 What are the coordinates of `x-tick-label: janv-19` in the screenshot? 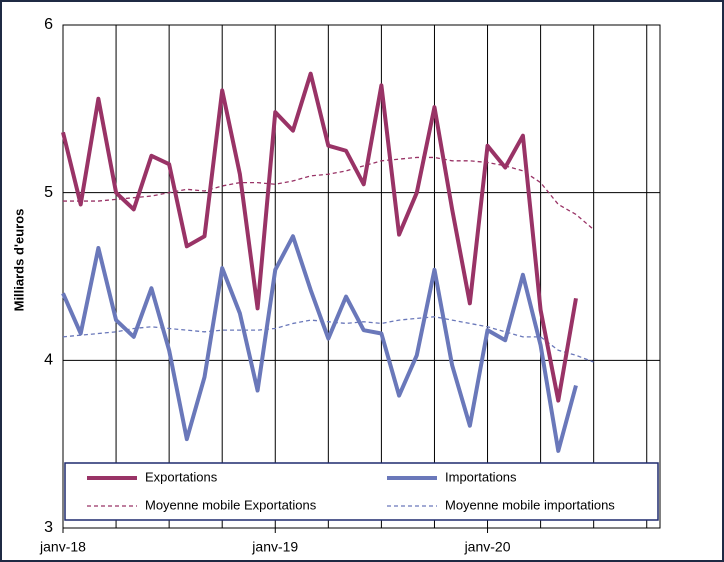 It's located at (274, 547).